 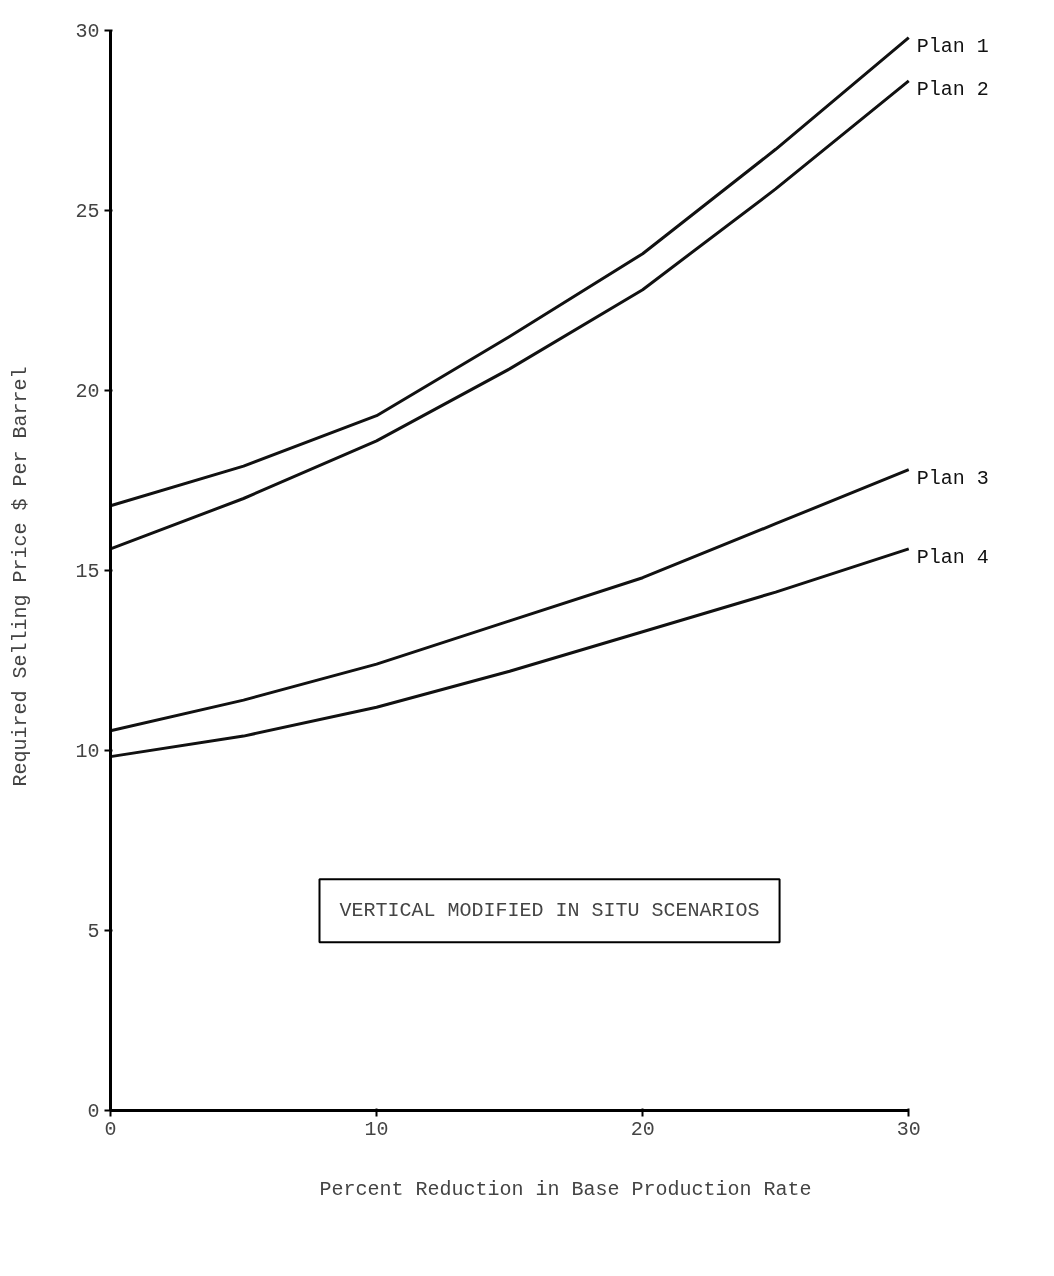 I want to click on y-tick-label: 0, so click(x=93, y=1111).